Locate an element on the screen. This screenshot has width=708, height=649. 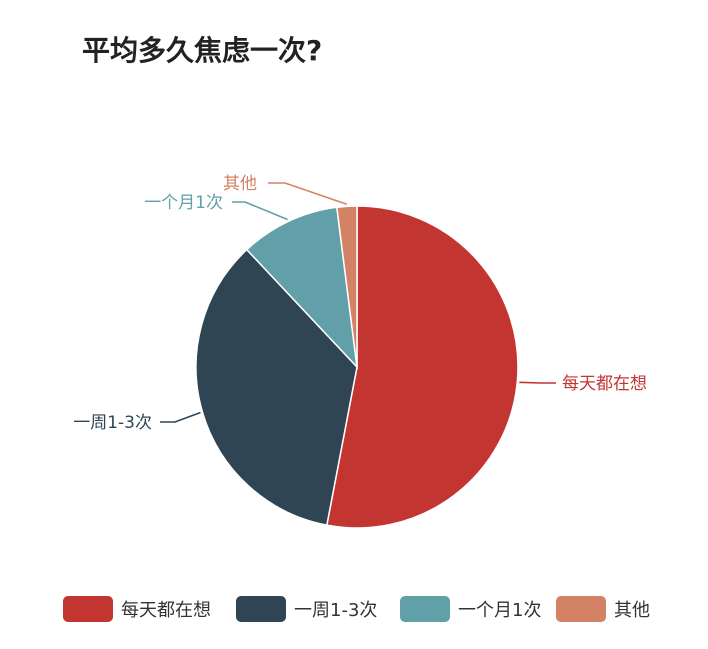
legend: 每天都在想 一周1-3次 一个月1次 其他 is located at coordinates (356, 609).